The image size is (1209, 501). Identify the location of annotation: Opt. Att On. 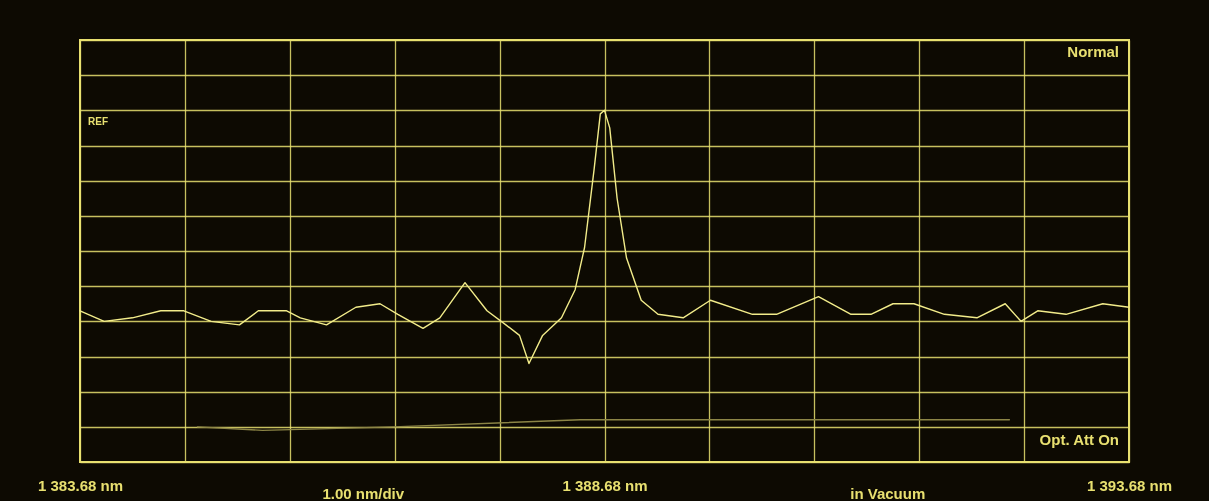
(1079, 439).